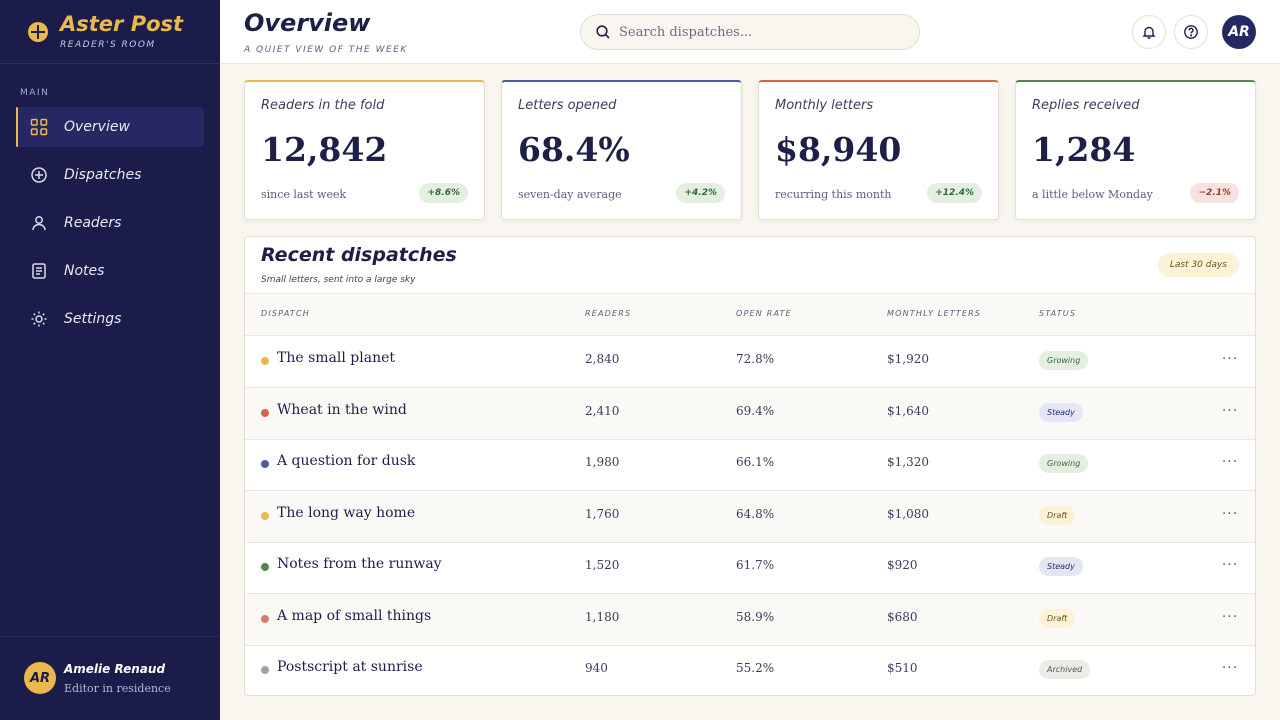  I want to click on user-name: Amelie Renaud, so click(115, 669).